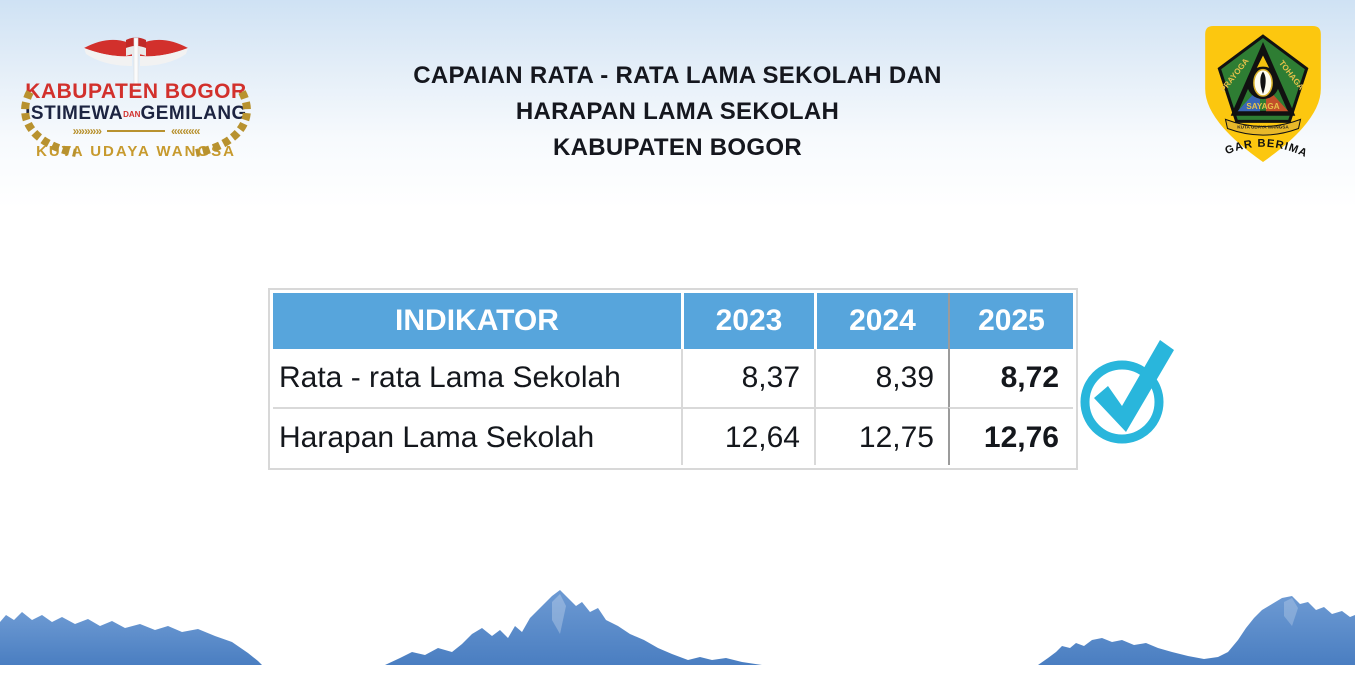 Image resolution: width=1355 pixels, height=694 pixels. I want to click on mountain-silhouette-graphic, so click(677, 627).